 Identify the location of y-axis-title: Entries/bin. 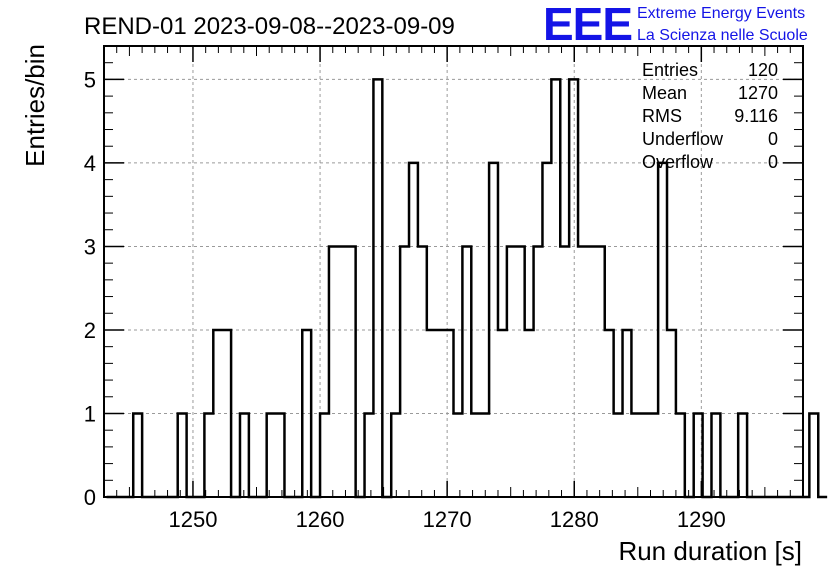
(35, 105).